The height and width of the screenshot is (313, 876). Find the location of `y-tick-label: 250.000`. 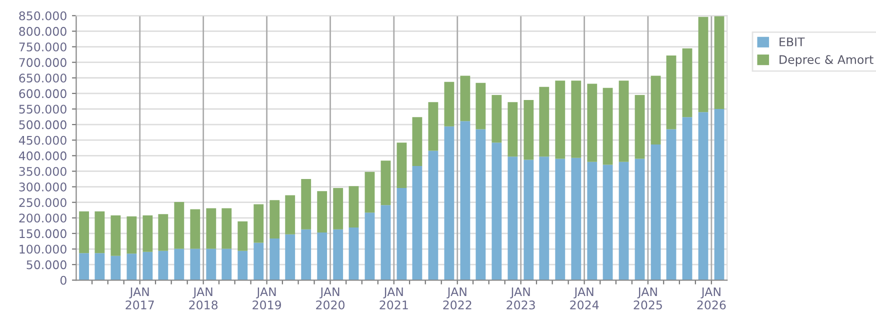

y-tick-label: 250.000 is located at coordinates (42, 202).